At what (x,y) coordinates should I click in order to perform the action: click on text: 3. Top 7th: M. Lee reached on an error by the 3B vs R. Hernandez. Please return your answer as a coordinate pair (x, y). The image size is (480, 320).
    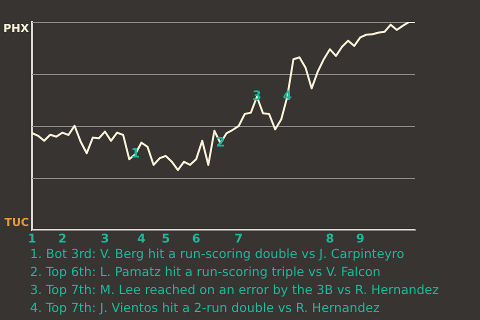
    Looking at the image, I should click on (234, 290).